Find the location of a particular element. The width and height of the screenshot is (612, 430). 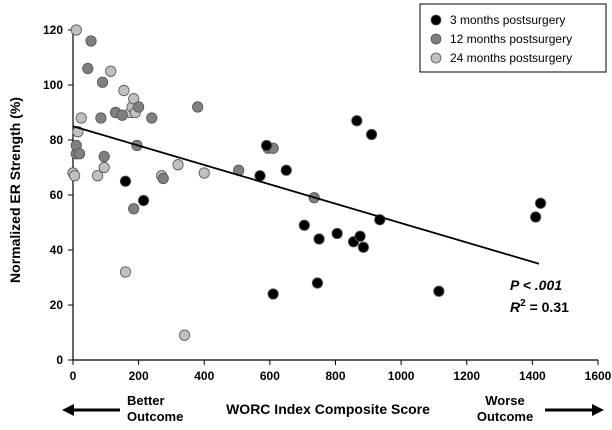

x-tick-label: 1600 is located at coordinates (598, 376).